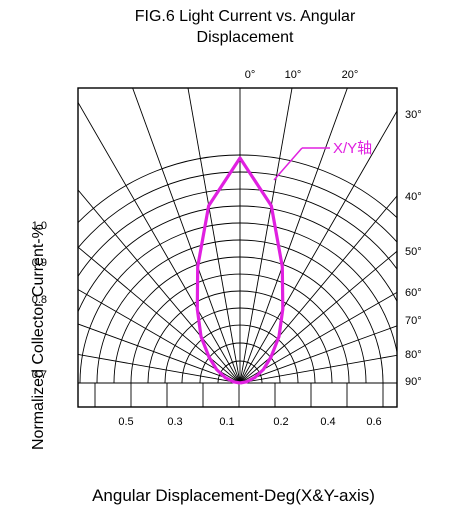  I want to click on angle-tick-label: 0°, so click(250, 75).